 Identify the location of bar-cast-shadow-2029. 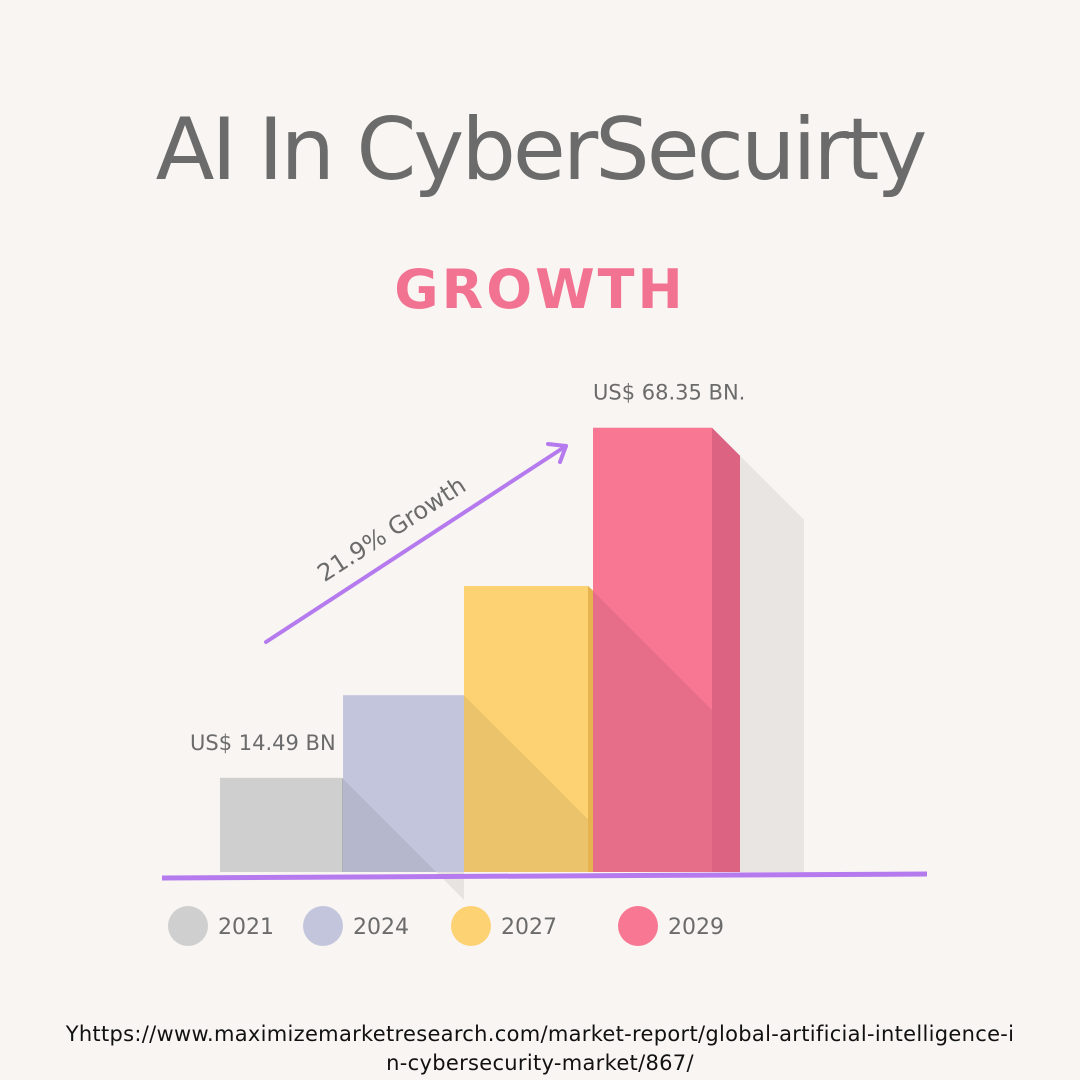
(652, 731).